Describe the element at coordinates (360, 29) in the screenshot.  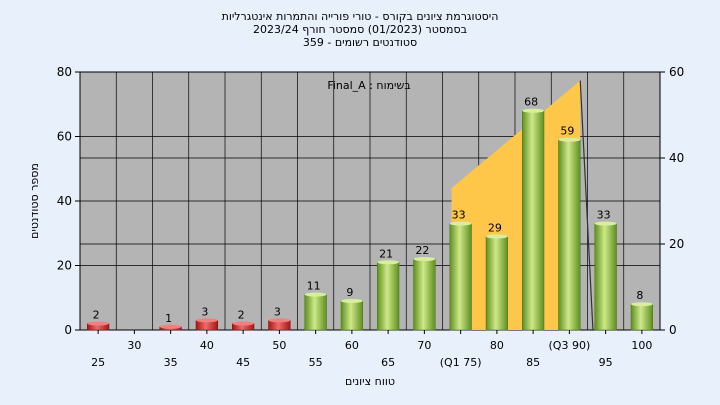
I see `chart-title-line-2: בסמסטר (01/2023) סמסטר חורף 2023/24` at that location.